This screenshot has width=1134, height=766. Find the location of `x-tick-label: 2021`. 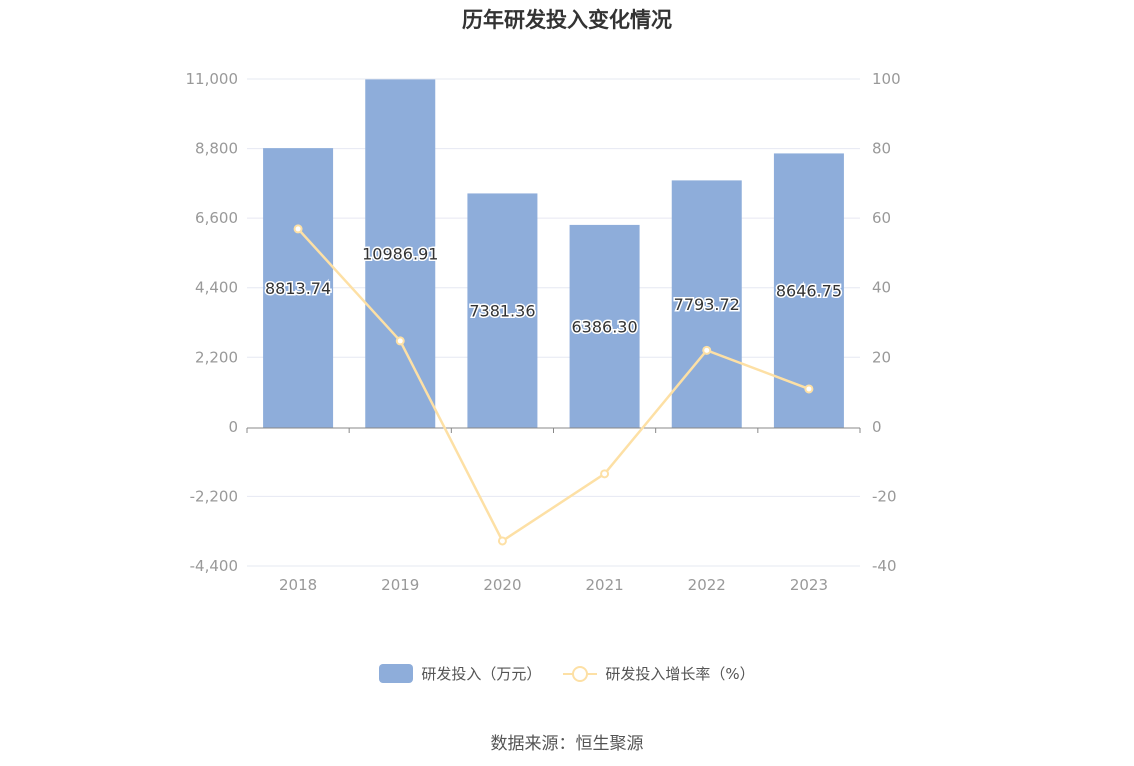

x-tick-label: 2021 is located at coordinates (604, 585).